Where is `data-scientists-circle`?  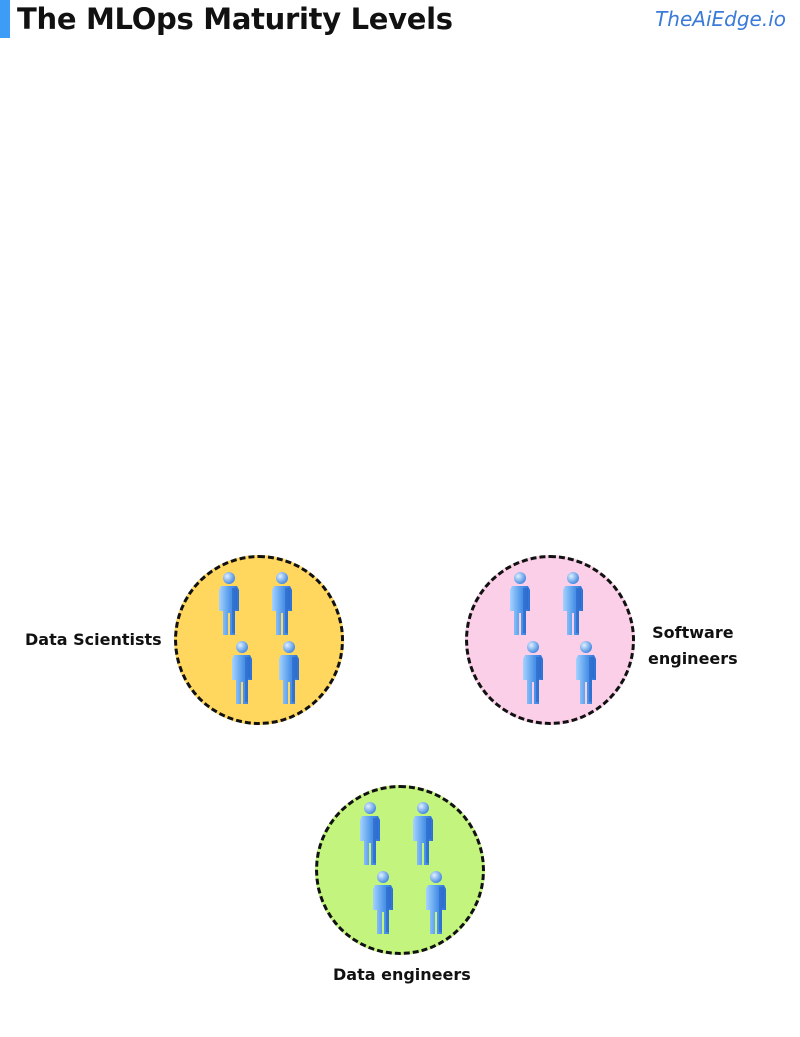 data-scientists-circle is located at coordinates (259, 640).